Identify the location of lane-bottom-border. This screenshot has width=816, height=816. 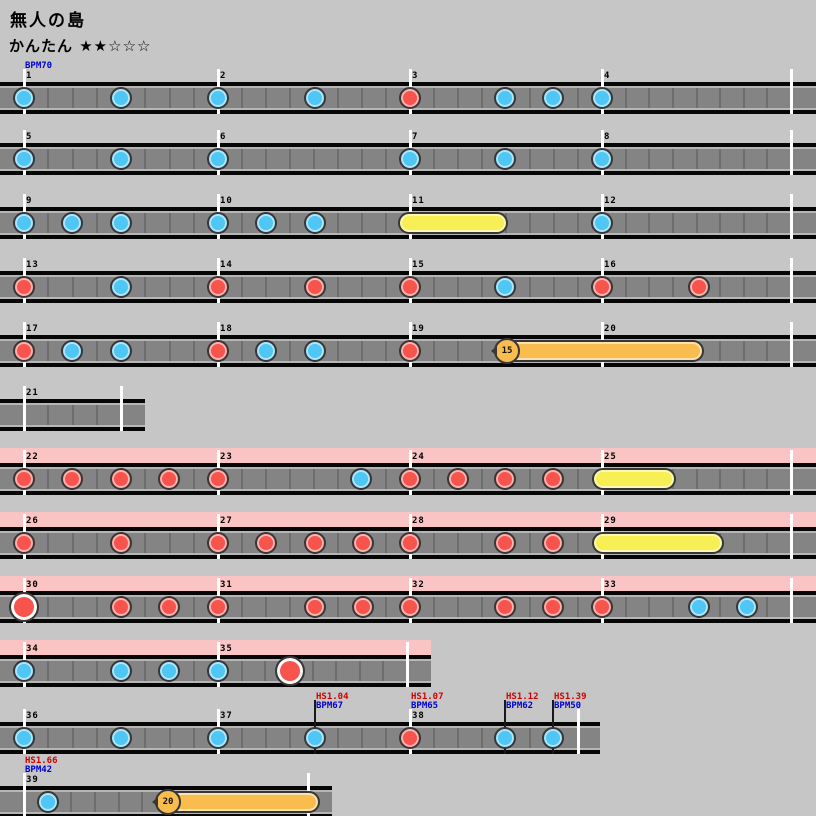
(408, 301).